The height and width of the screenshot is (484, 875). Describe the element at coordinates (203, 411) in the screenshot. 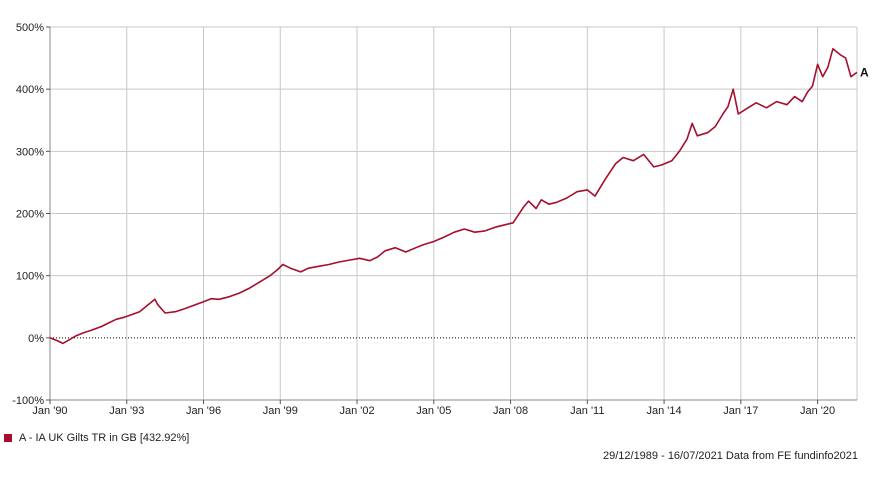

I see `x-tick-label: Jan '96` at that location.